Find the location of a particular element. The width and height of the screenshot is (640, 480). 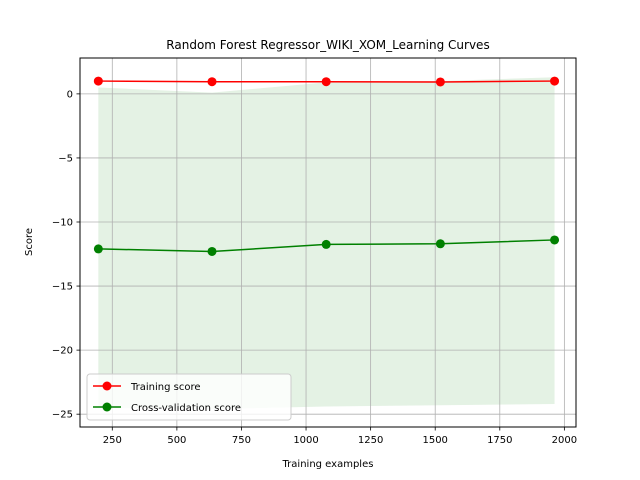

x-axis-ticks: 250 500 750 1000 1250 1500 1750 2000 is located at coordinates (340, 436).